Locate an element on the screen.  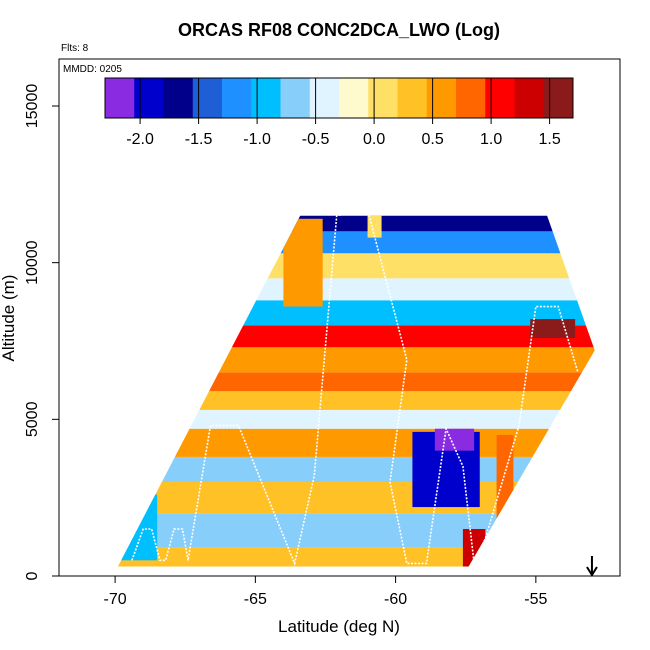
arrow-down-icon is located at coordinates (592, 566).